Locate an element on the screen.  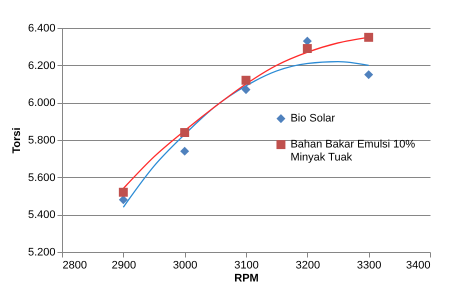
y-tick-label: 5.200 is located at coordinates (42, 252).